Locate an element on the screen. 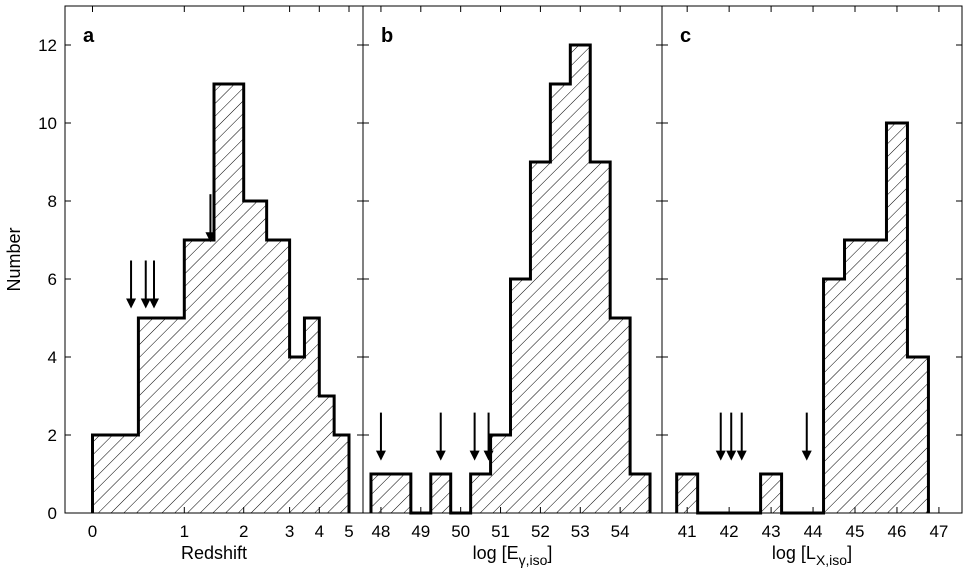 This screenshot has width=969, height=577. x-tick-label: 52 is located at coordinates (540, 531).